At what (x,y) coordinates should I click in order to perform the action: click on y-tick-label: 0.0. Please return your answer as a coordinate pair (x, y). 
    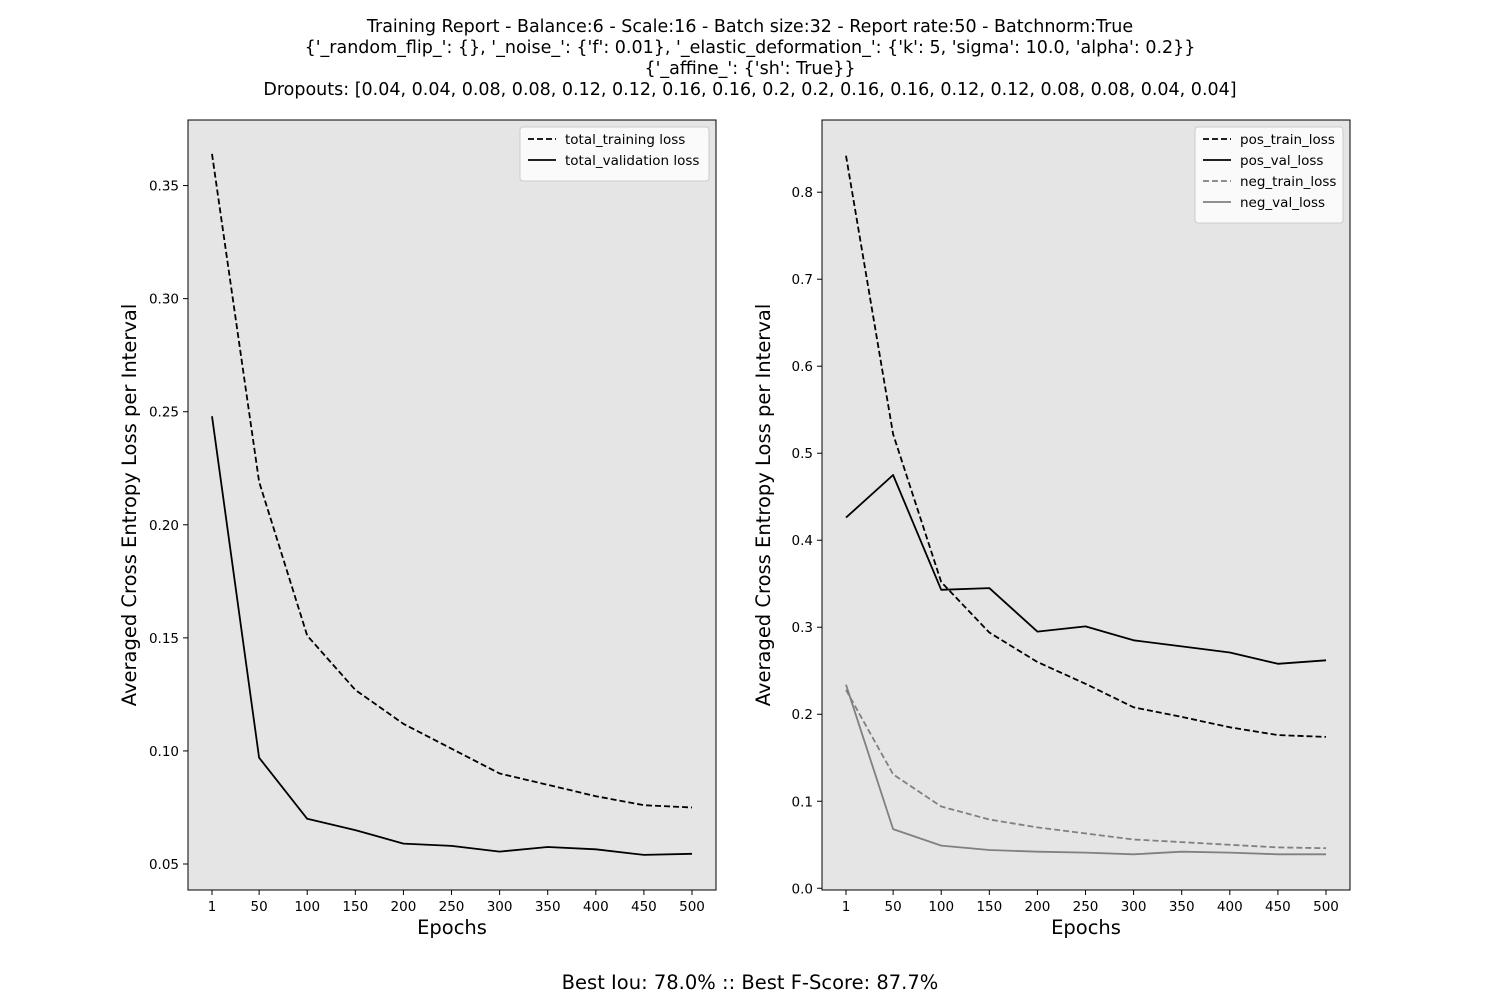
    Looking at the image, I should click on (802, 889).